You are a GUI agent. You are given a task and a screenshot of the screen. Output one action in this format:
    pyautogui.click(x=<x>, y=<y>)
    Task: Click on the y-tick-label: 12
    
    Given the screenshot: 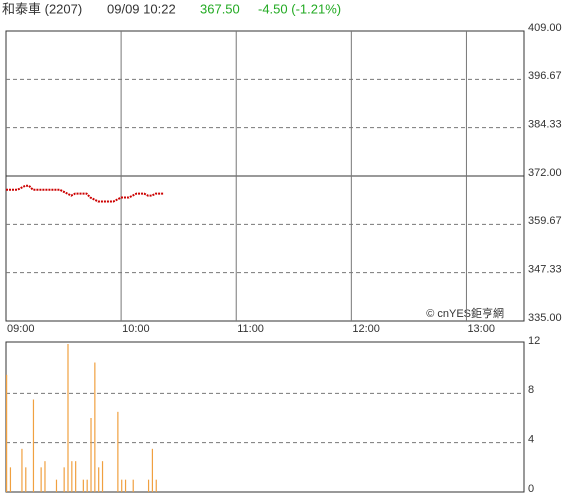 What is the action you would take?
    pyautogui.click(x=534, y=341)
    